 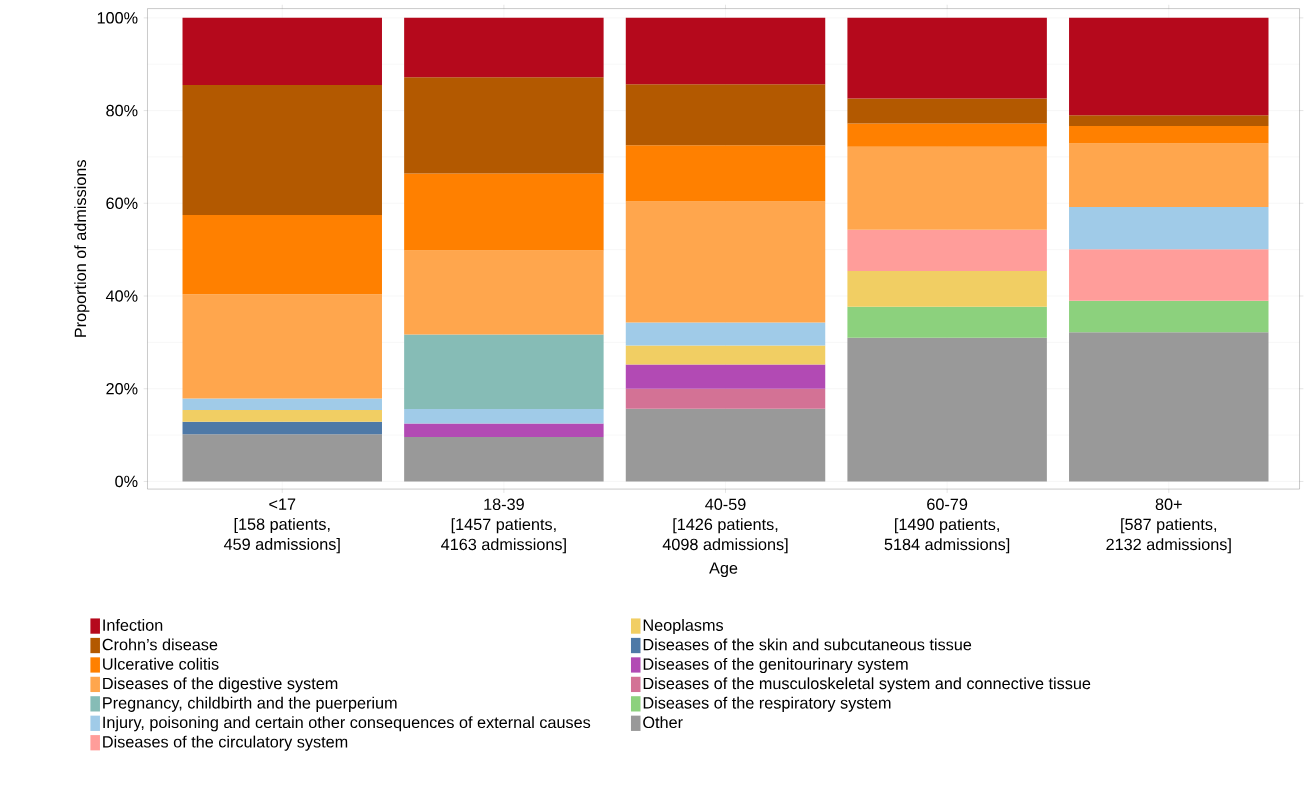 What do you see at coordinates (117, 18) in the screenshot?
I see `y-tick-label: 100%` at bounding box center [117, 18].